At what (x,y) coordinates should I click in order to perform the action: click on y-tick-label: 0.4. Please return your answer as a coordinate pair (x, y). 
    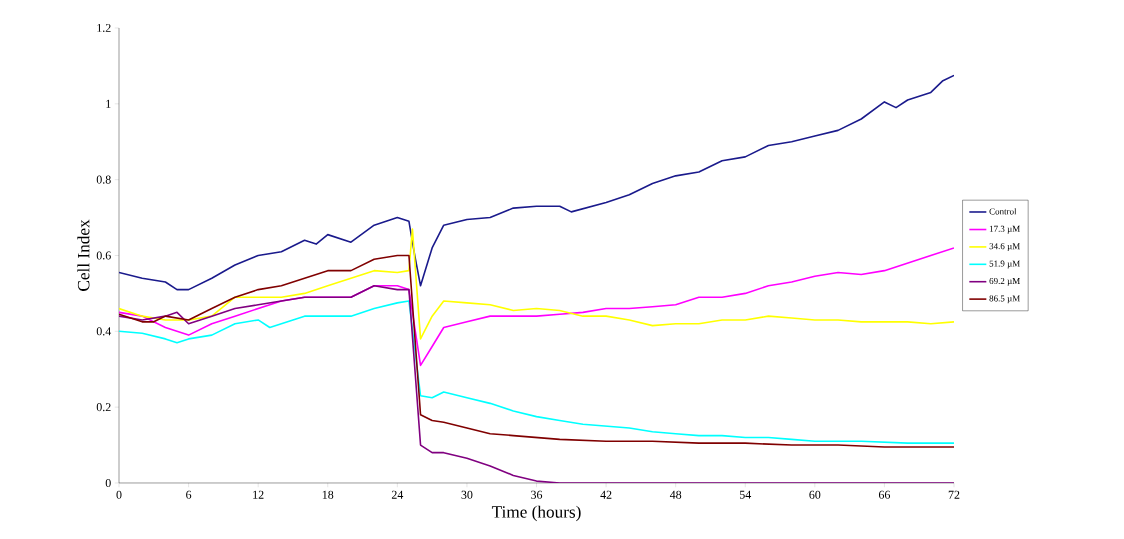
    Looking at the image, I should click on (104, 331).